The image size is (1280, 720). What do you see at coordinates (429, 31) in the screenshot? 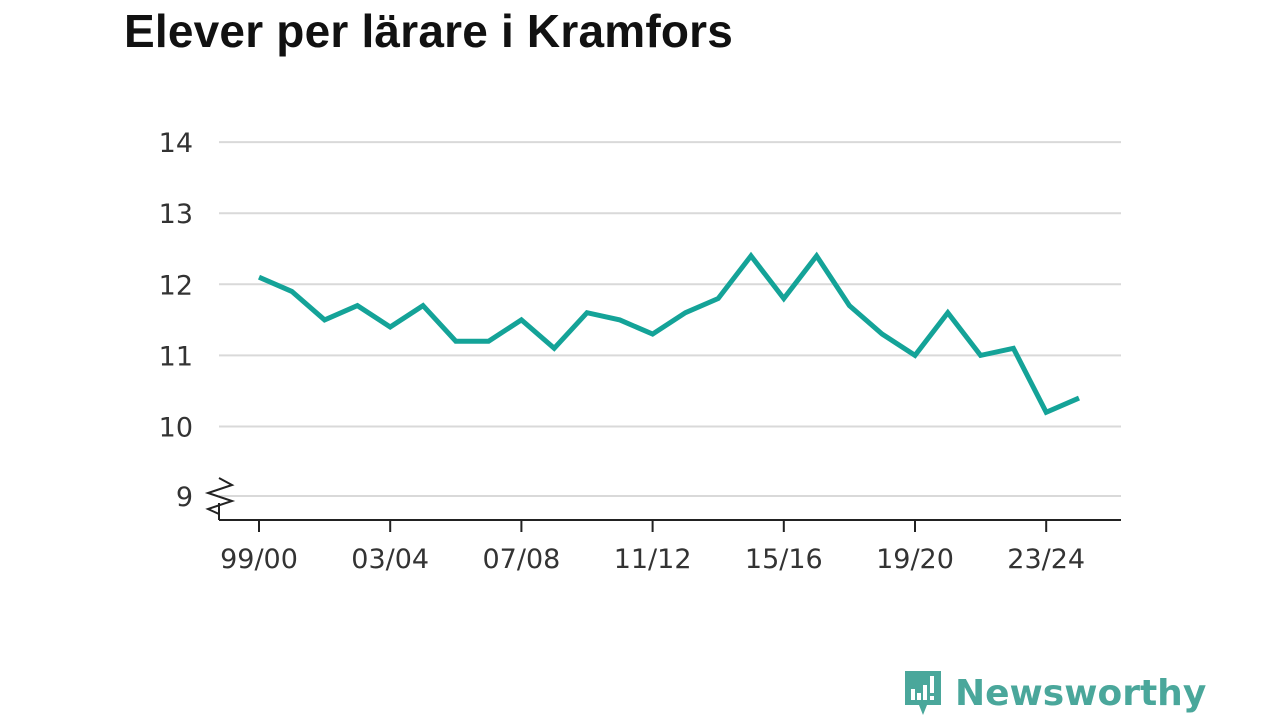
I see `chart-title: Elever per lärare i Kramfors` at bounding box center [429, 31].